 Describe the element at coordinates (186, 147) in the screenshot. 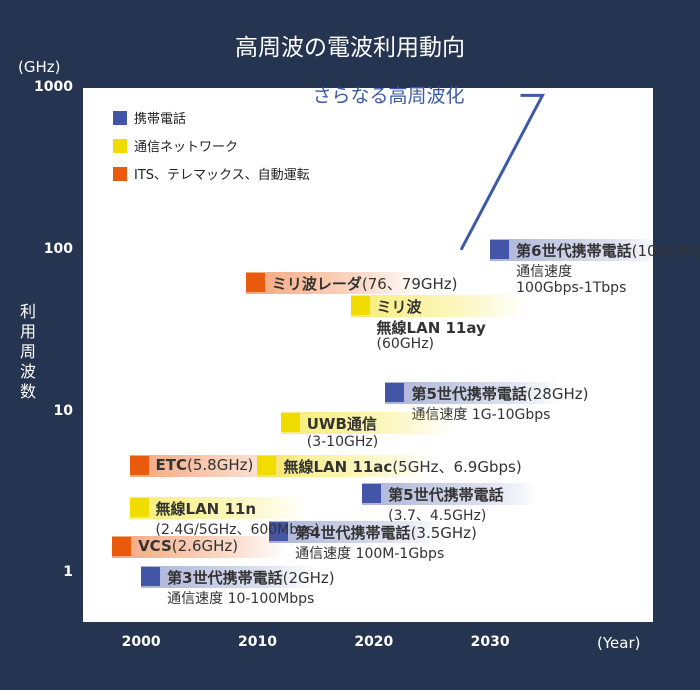

I see `legend-label: 通信ネットワーク` at that location.